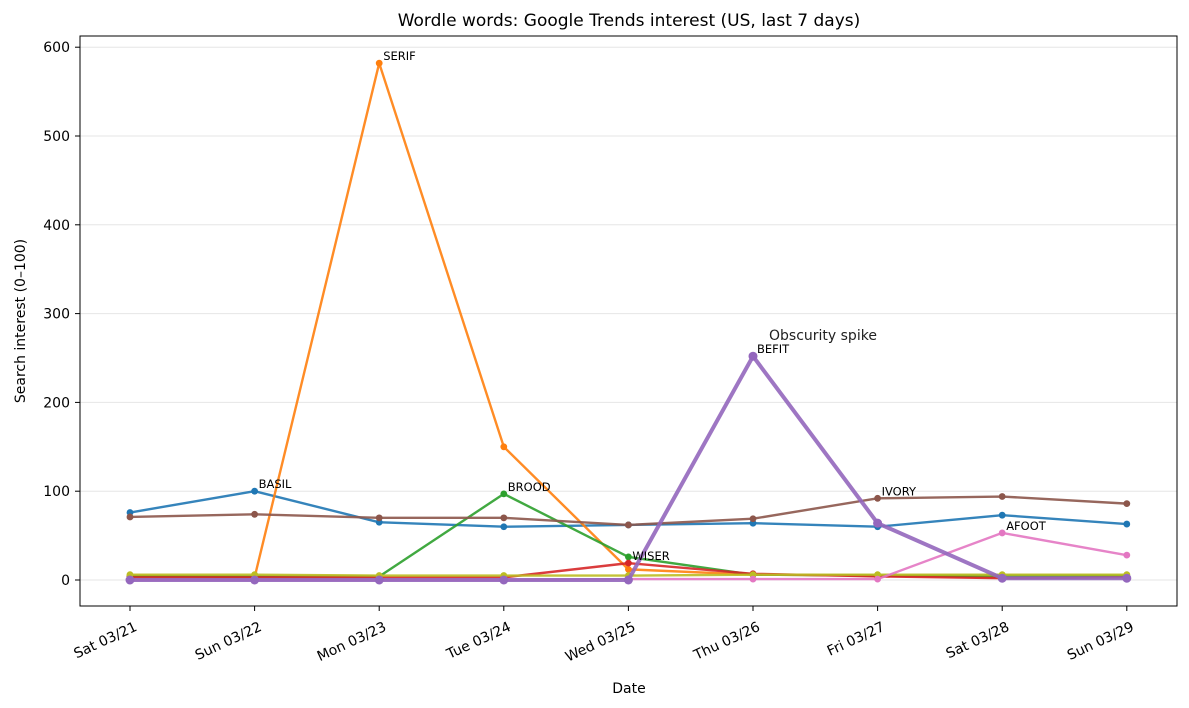 This screenshot has width=1189, height=708. Describe the element at coordinates (56, 492) in the screenshot. I see `y-tick-label: 100` at that location.